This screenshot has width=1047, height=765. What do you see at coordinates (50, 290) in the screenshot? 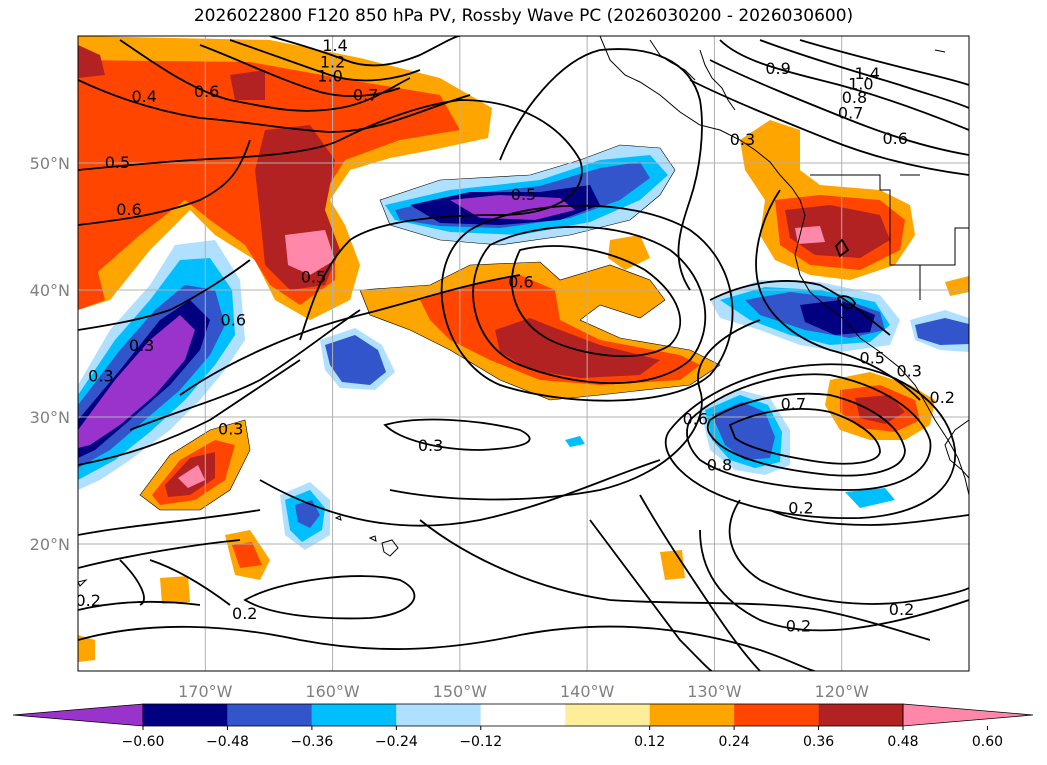
I see `latitude-tick-label: 40°N` at bounding box center [50, 290].